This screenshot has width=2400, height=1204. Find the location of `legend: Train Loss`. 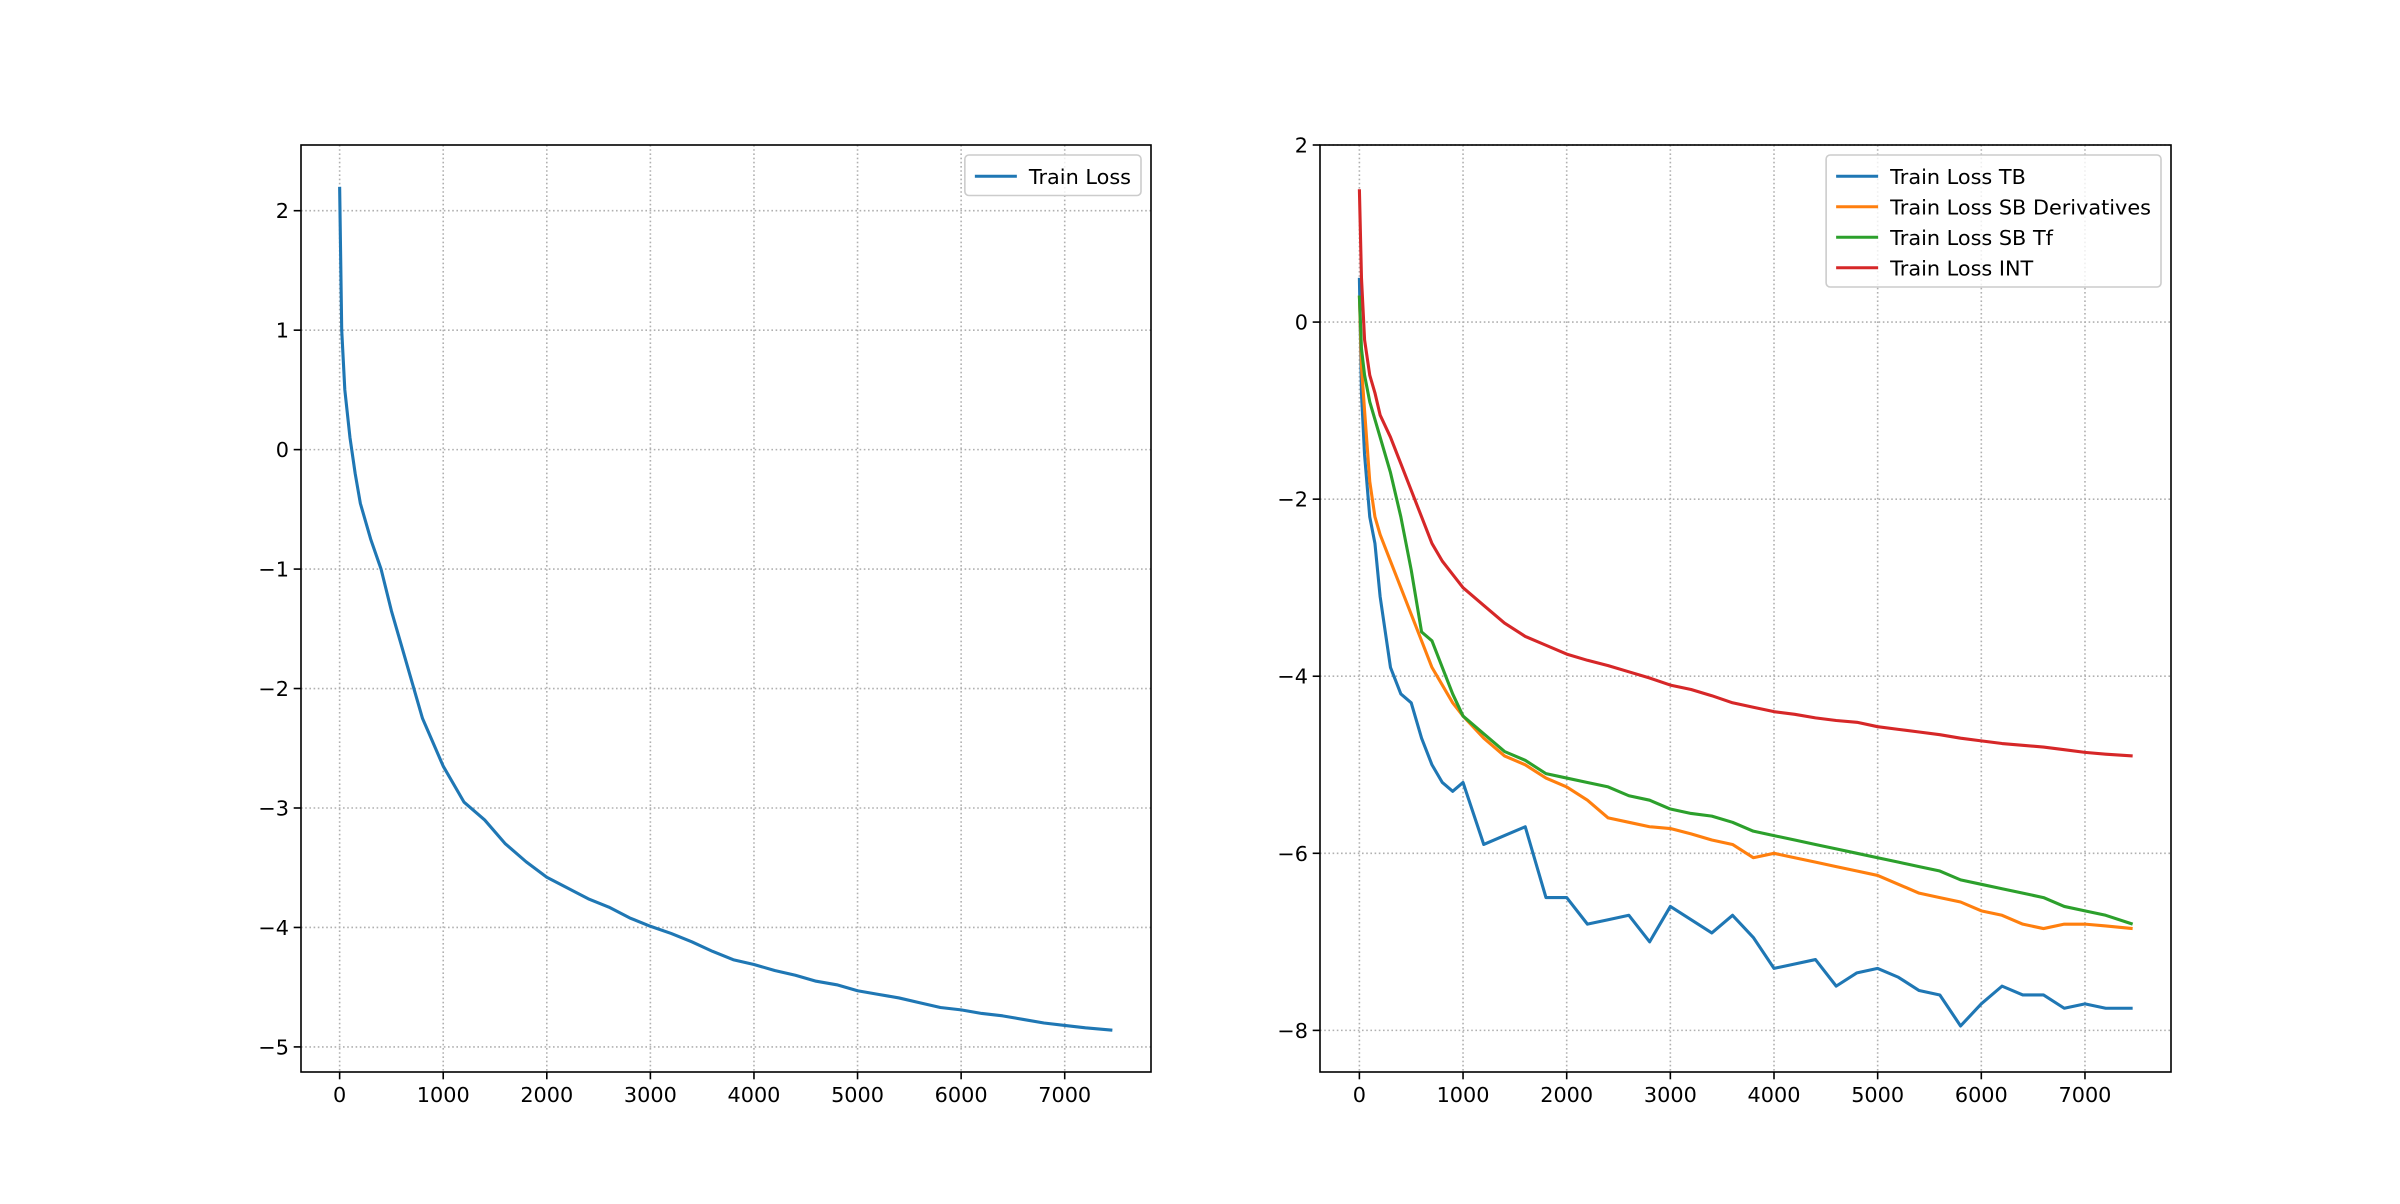

legend: Train Loss is located at coordinates (1053, 175).